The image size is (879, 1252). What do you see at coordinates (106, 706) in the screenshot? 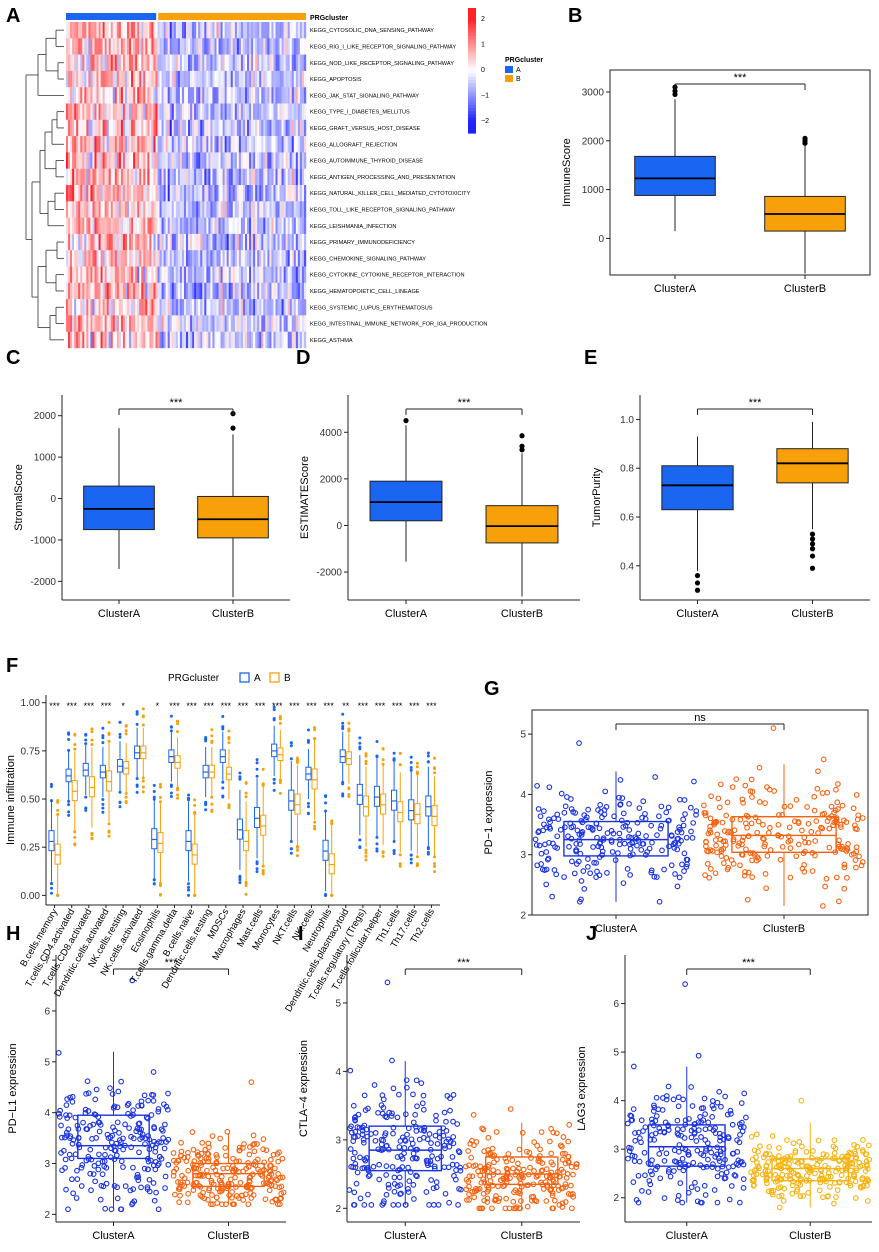
I see `significance-label: ***` at bounding box center [106, 706].